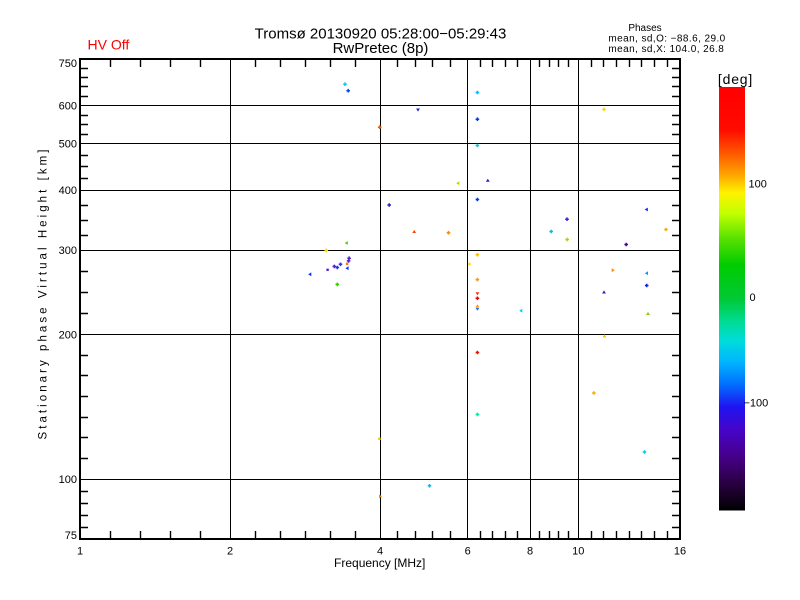  What do you see at coordinates (530, 552) in the screenshot?
I see `svg-text: 8` at bounding box center [530, 552].